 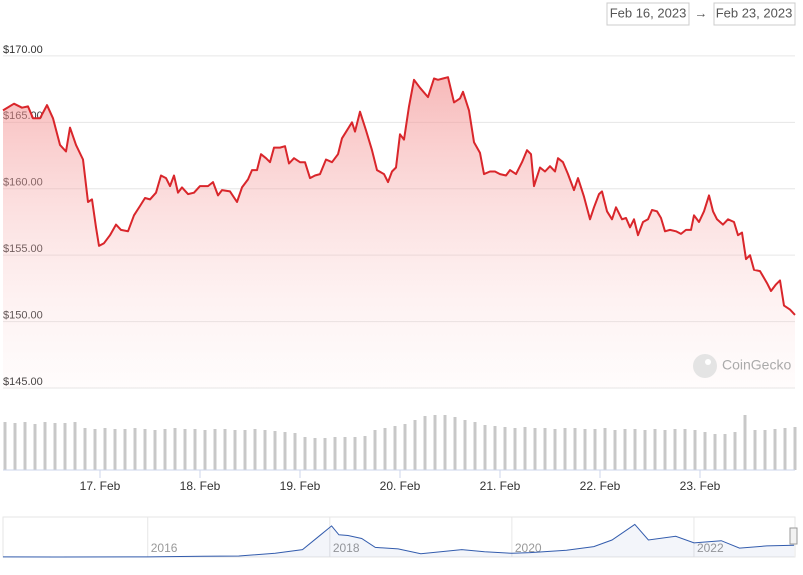 What do you see at coordinates (500, 486) in the screenshot?
I see `x-tick-label: 21. Feb` at bounding box center [500, 486].